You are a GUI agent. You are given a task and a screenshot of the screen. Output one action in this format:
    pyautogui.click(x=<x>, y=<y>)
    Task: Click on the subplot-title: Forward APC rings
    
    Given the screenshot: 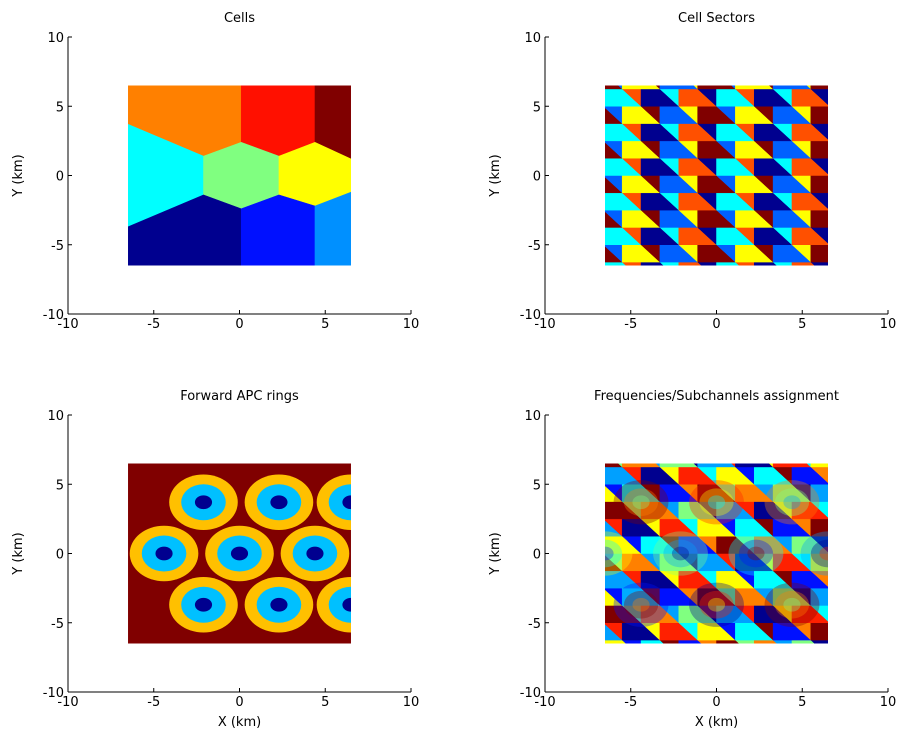 What is the action you would take?
    pyautogui.click(x=239, y=396)
    